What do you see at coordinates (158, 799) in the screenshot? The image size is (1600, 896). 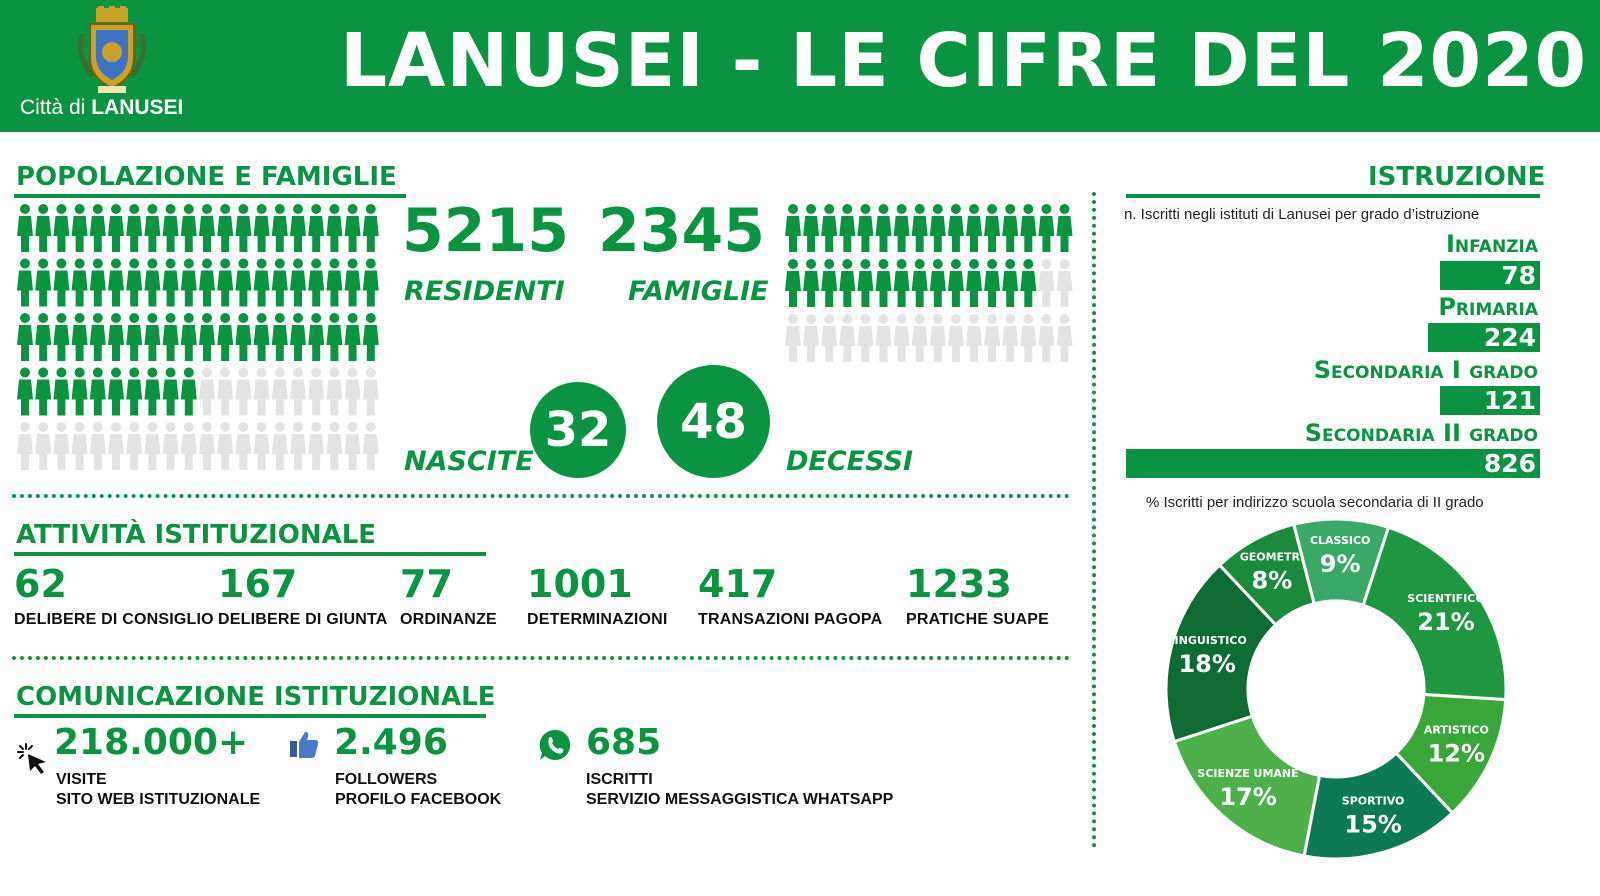 I see `visite-label-line2: SITO WEB ISTITUZIONALE` at bounding box center [158, 799].